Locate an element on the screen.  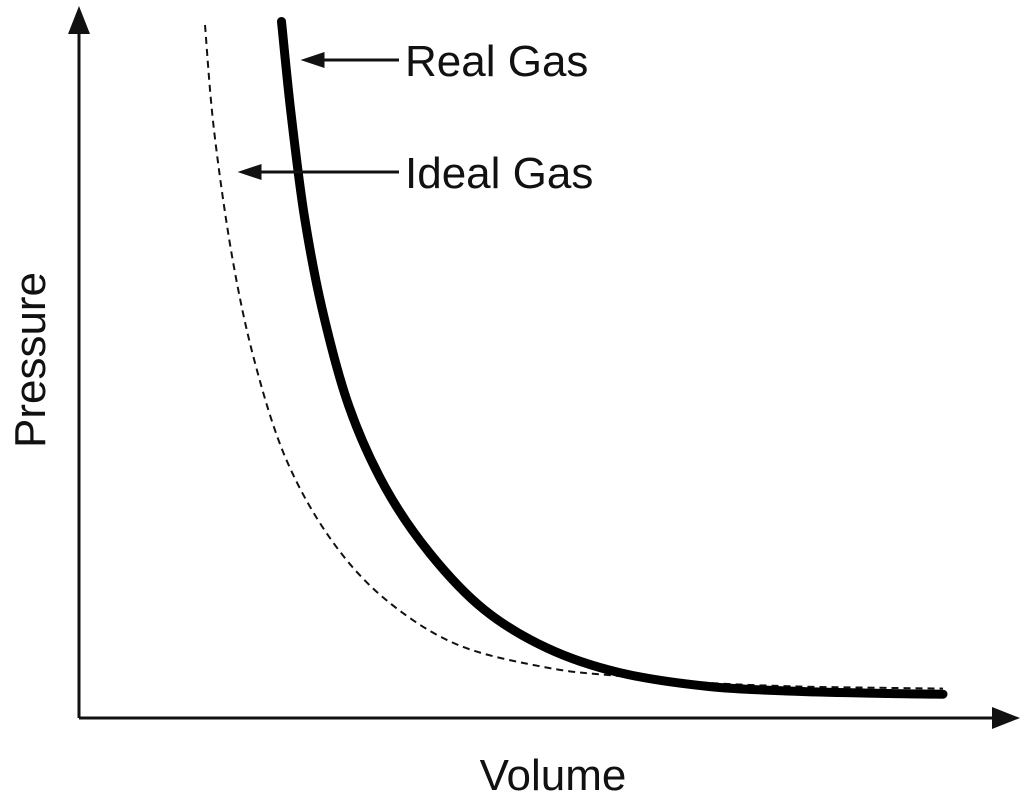
annotation-arrowhead-ideal-gas is located at coordinates (249, 172).